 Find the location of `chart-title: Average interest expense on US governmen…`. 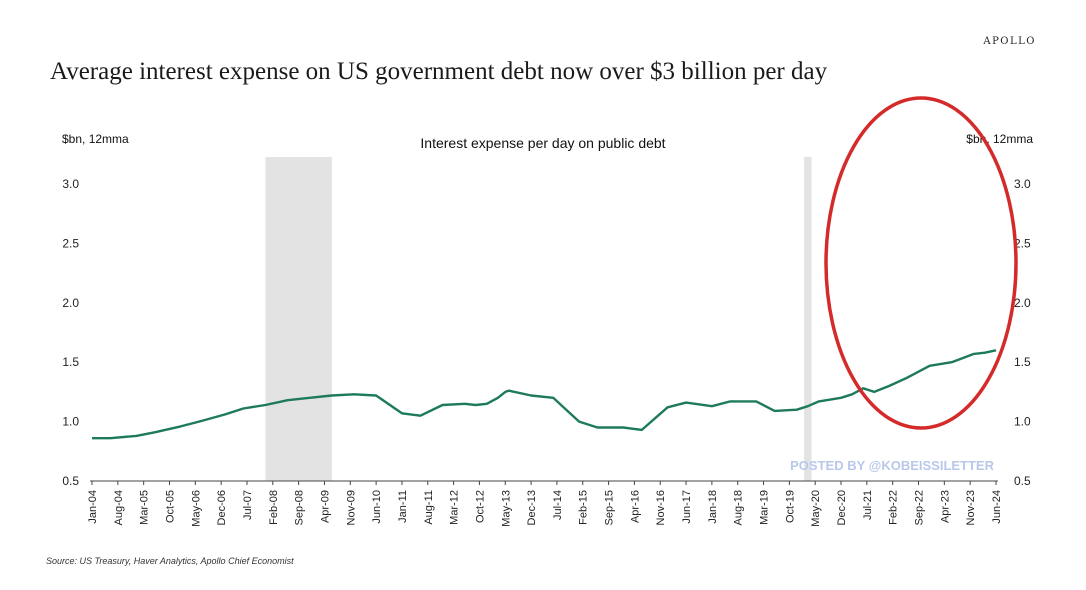

chart-title: Average interest expense on US governmen… is located at coordinates (439, 71).